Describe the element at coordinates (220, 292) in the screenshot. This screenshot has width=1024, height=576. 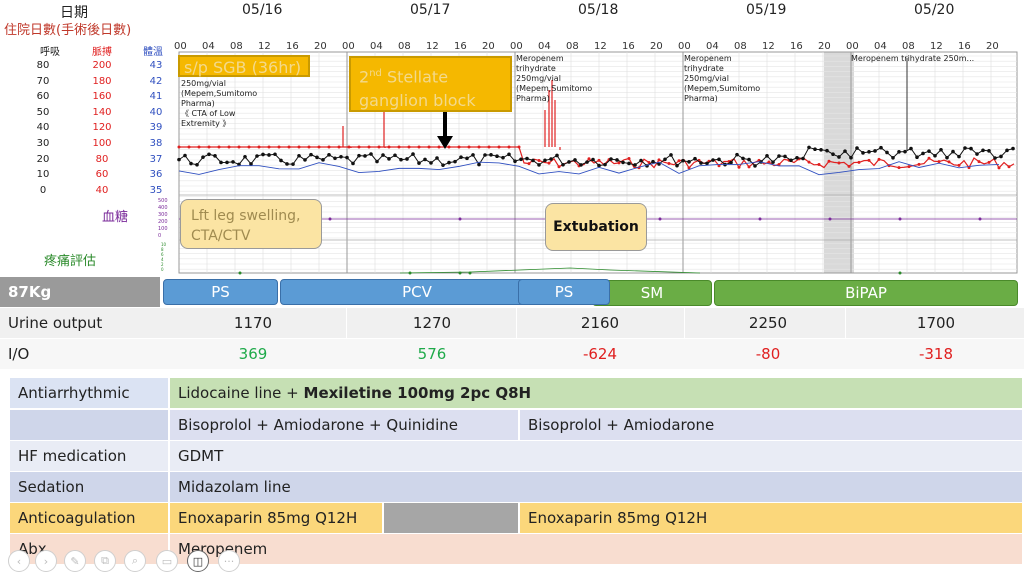
I see `vent-mode-ps-1: PS` at that location.